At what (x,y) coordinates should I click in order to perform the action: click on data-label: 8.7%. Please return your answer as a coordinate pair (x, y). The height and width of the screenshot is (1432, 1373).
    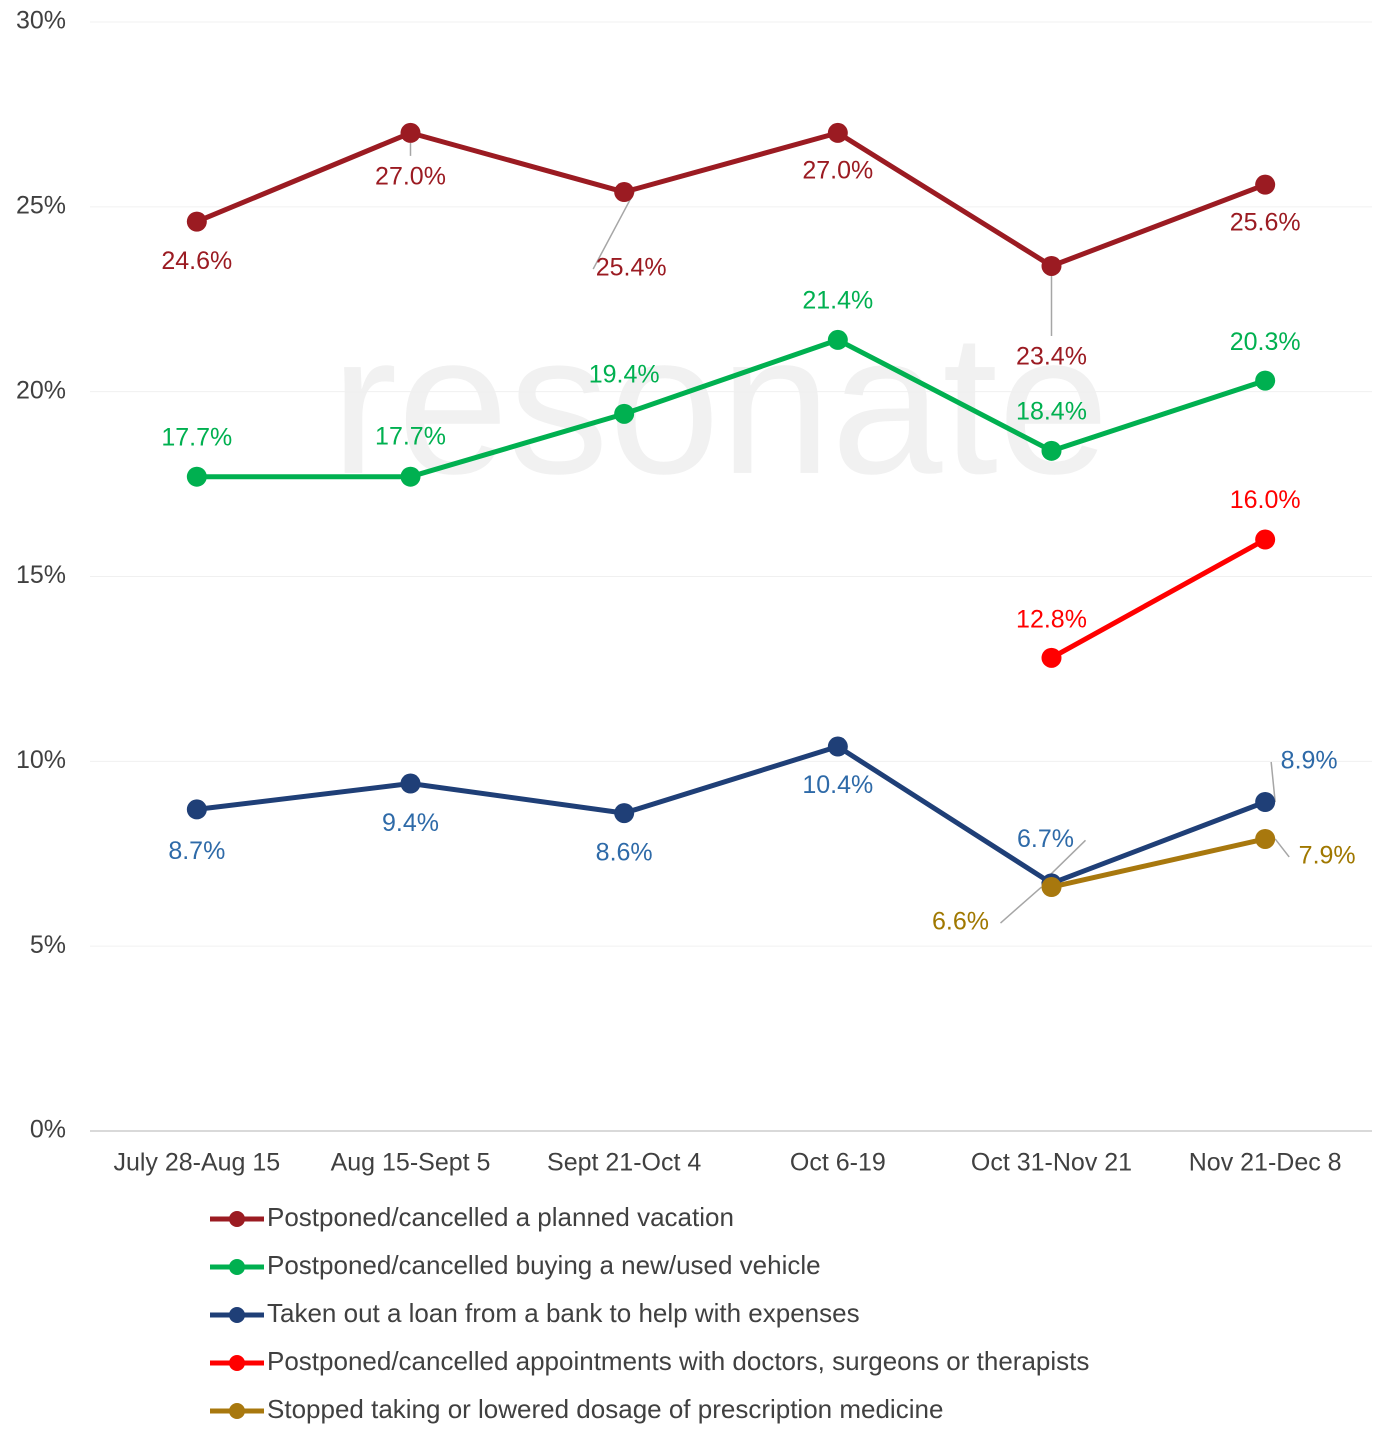
    Looking at the image, I should click on (196, 851).